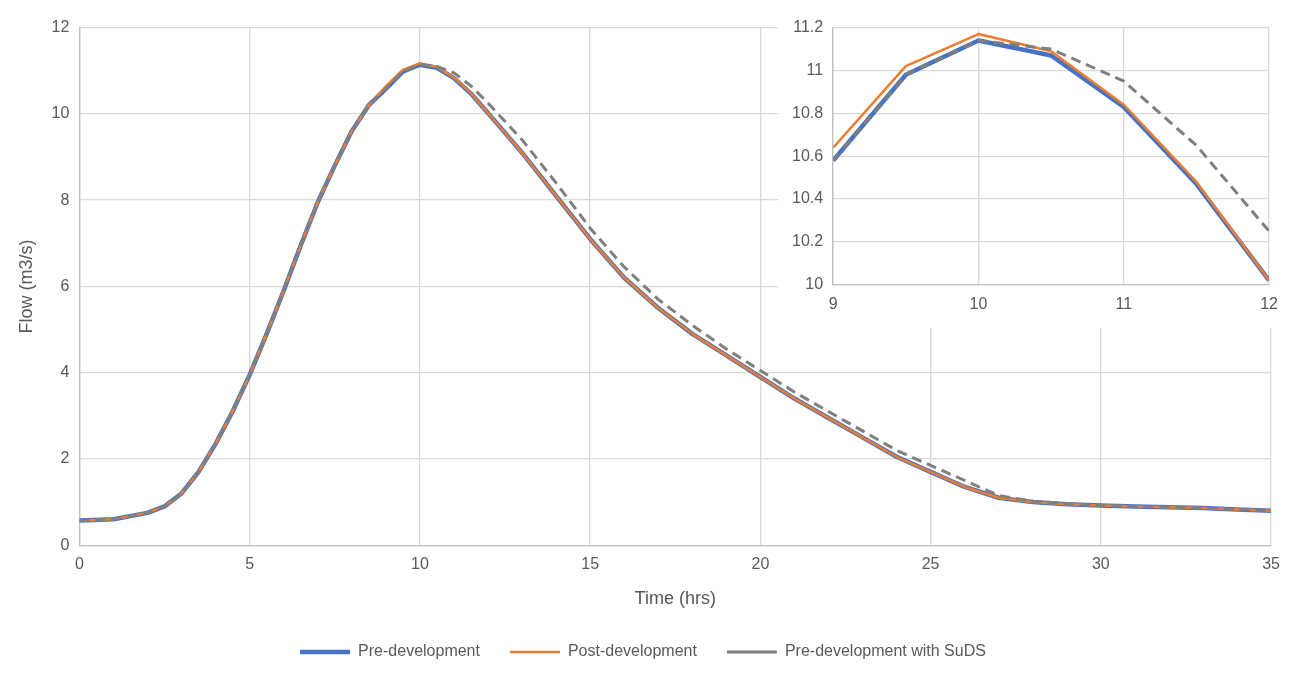 This screenshot has height=682, width=1298. Describe the element at coordinates (808, 155) in the screenshot. I see `y-tick-label: 10.6` at that location.